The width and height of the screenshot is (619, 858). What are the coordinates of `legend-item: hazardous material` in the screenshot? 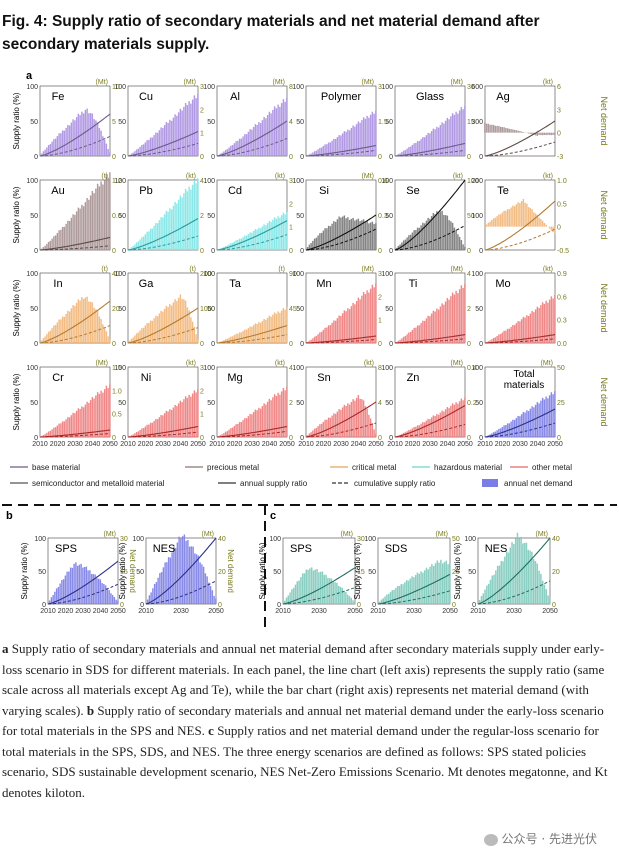 It's located at (457, 467).